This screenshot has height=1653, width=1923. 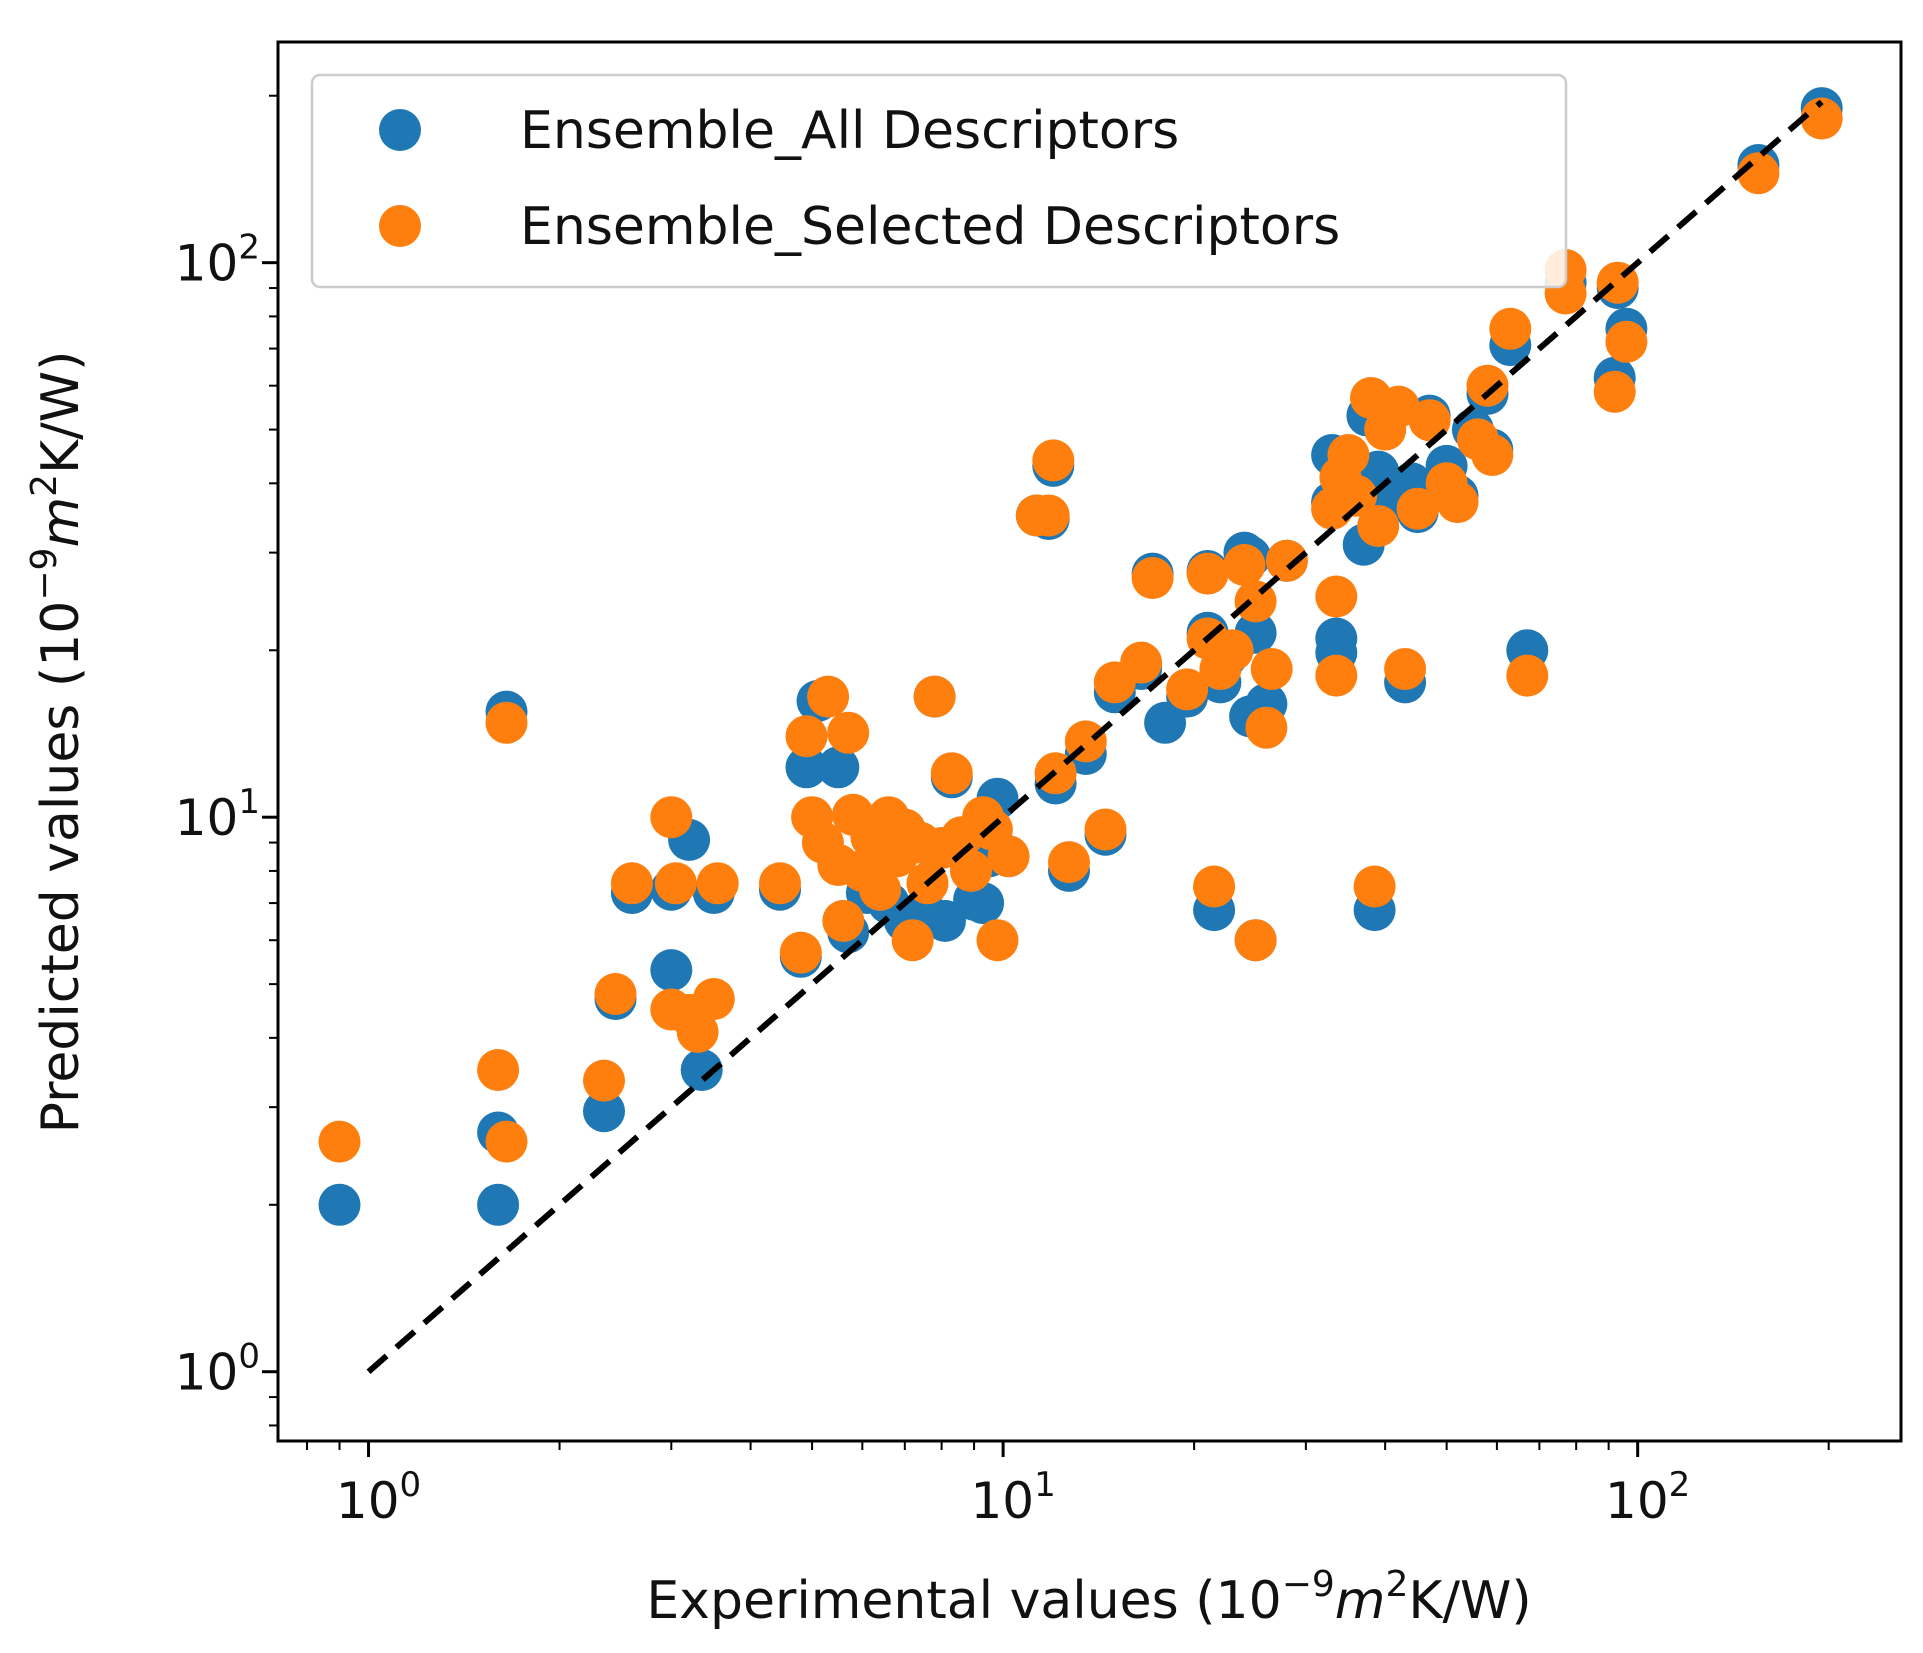 I want to click on y-tick-label: 10⁰, so click(x=217, y=1369).